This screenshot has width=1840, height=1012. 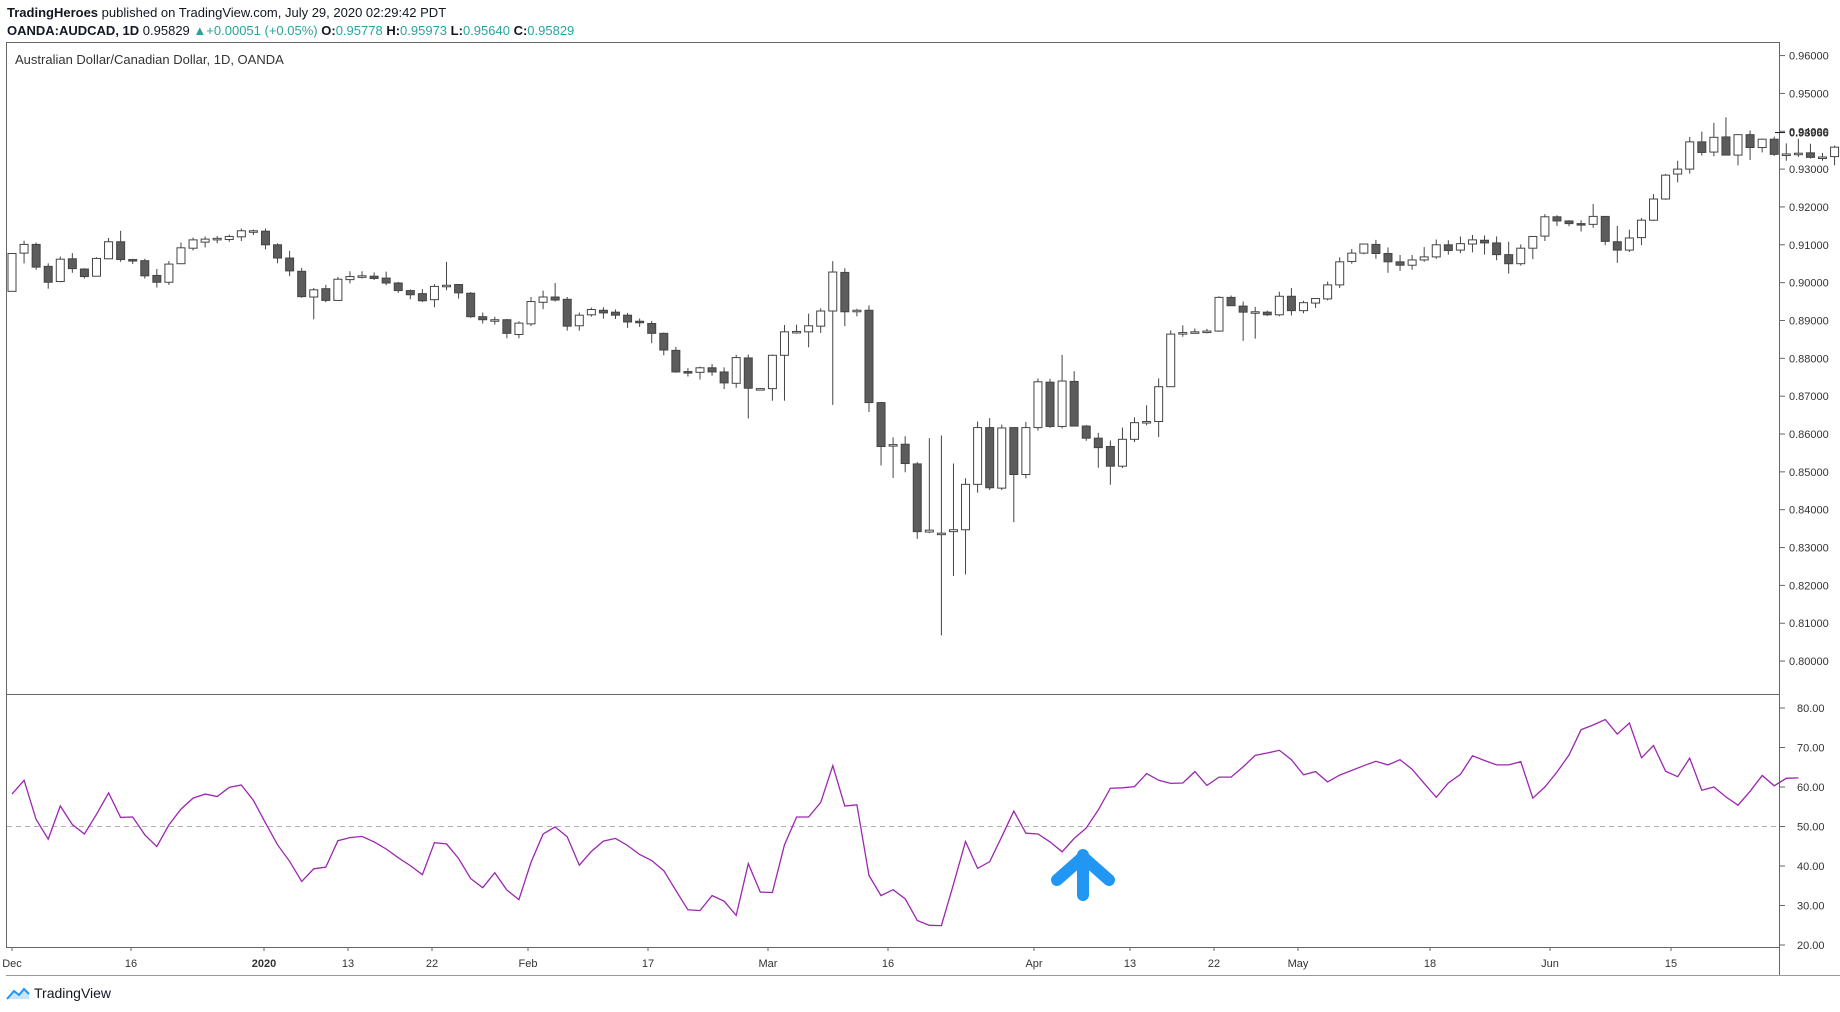 What do you see at coordinates (73, 30) in the screenshot?
I see `symbol-label: OANDA:AUDCAD, 1D` at bounding box center [73, 30].